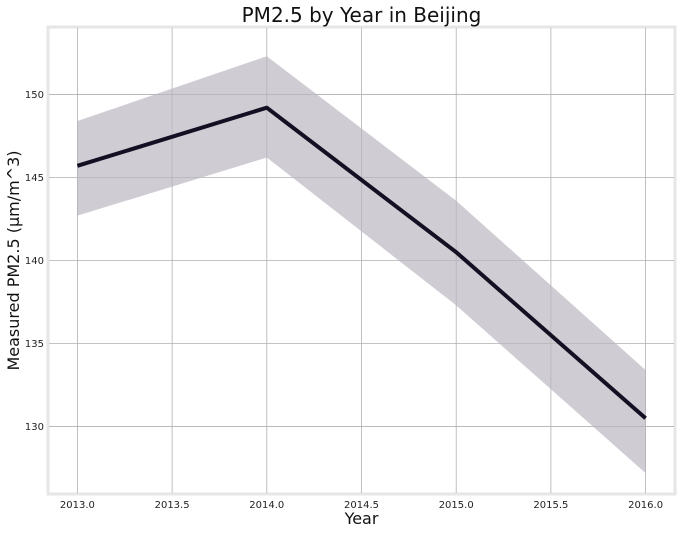 This screenshot has height=534, width=682. Describe the element at coordinates (645, 505) in the screenshot. I see `x-tick-label-6: 2016.0` at that location.